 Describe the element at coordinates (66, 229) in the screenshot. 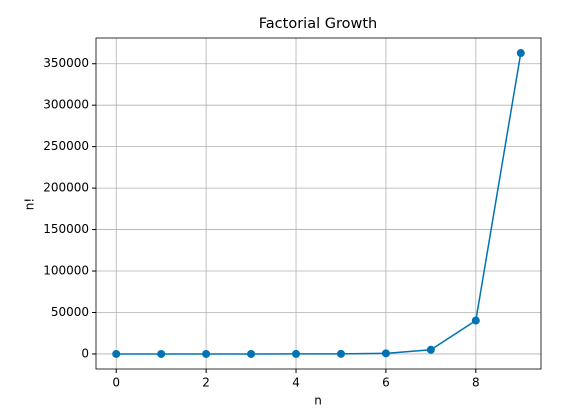

I see `y-tick-label: 150000` at that location.